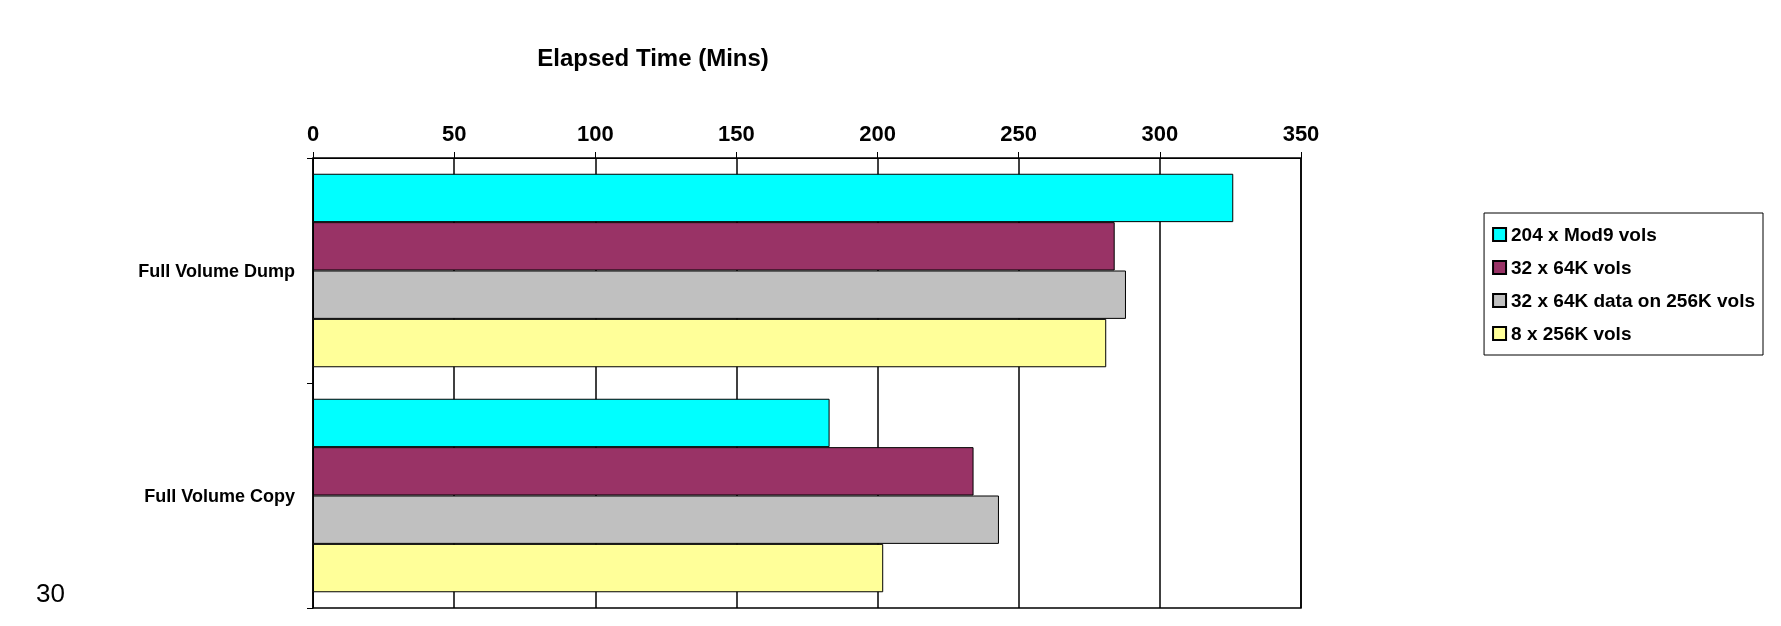  Describe the element at coordinates (1160, 133) in the screenshot. I see `x-tick-label: 300` at that location.